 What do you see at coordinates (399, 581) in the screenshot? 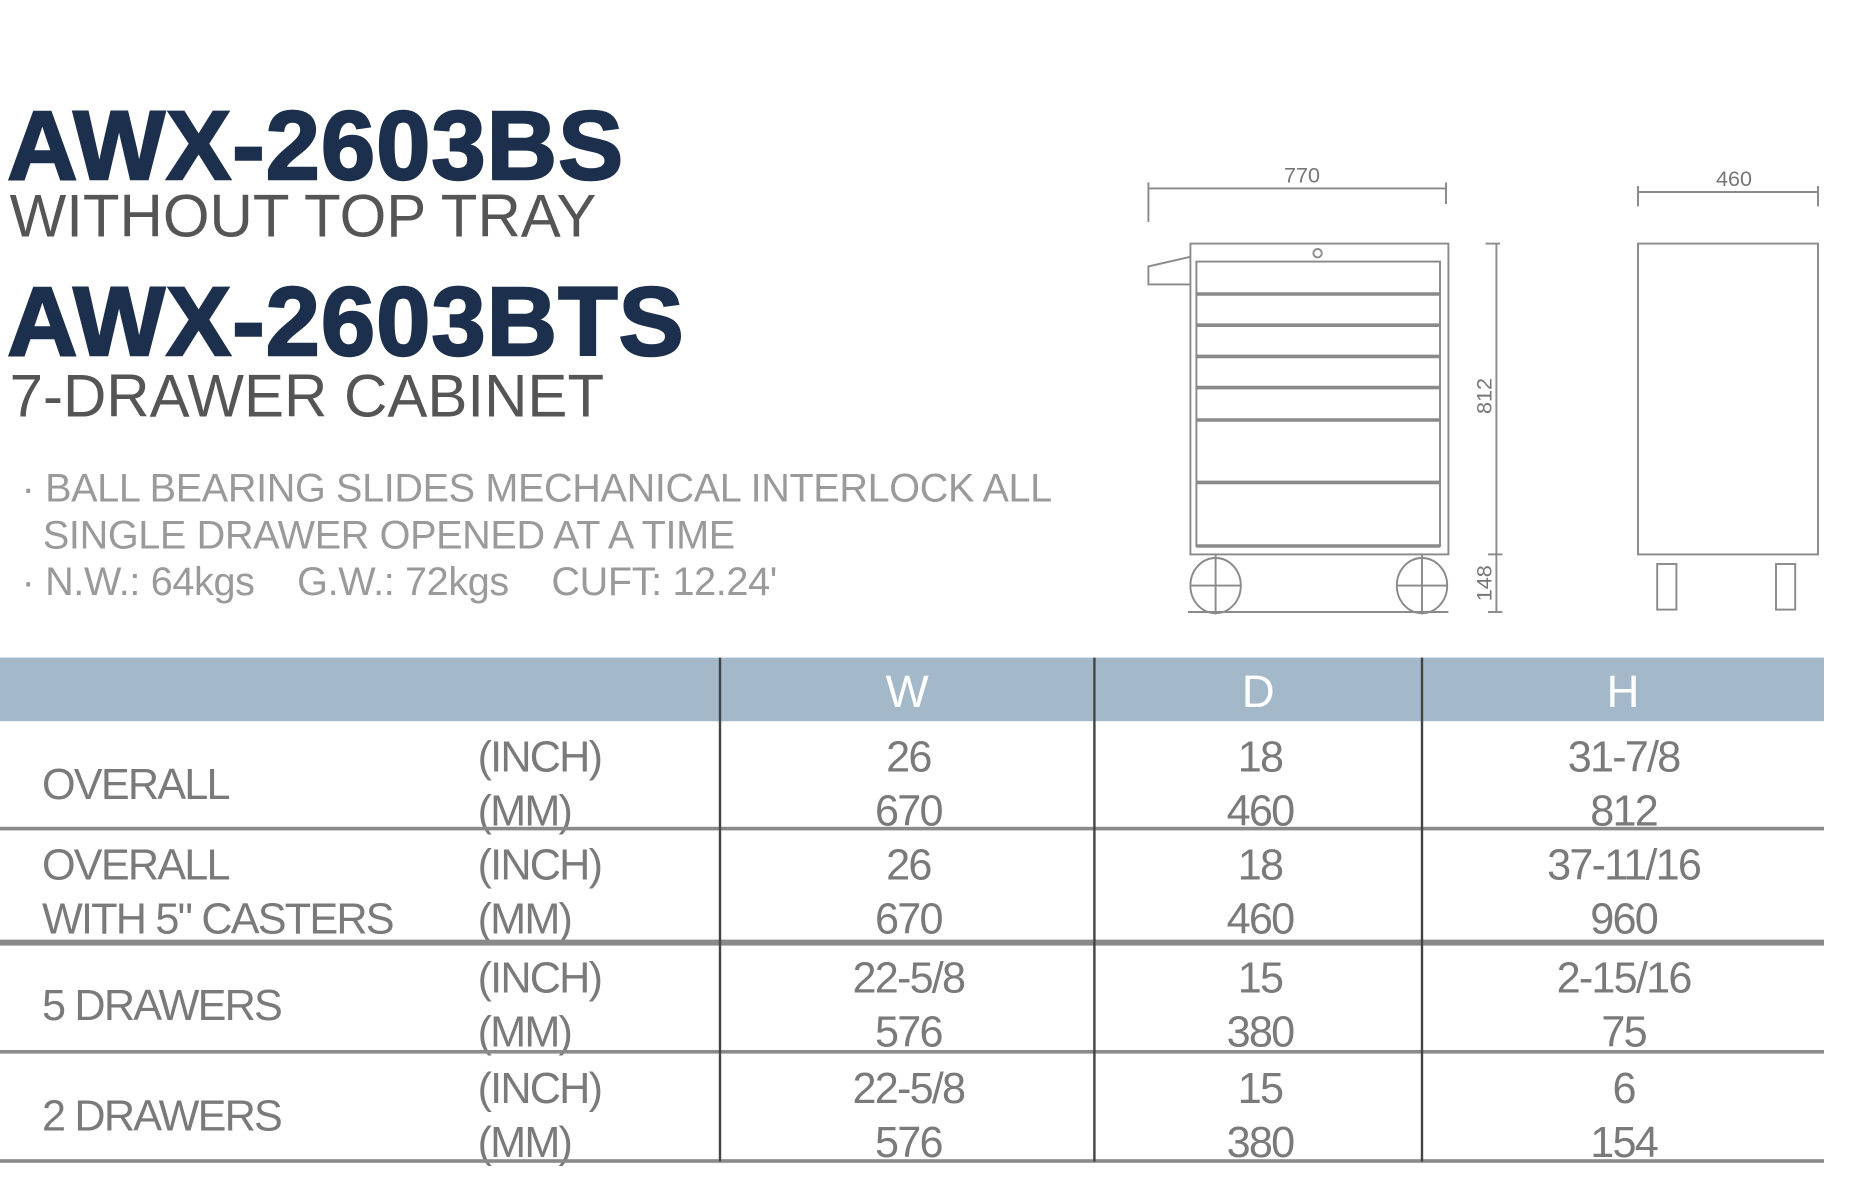
I see `feature-weights: · N.W.: 64kgs G.W.: 72kgs CUFT: 12.24'` at bounding box center [399, 581].